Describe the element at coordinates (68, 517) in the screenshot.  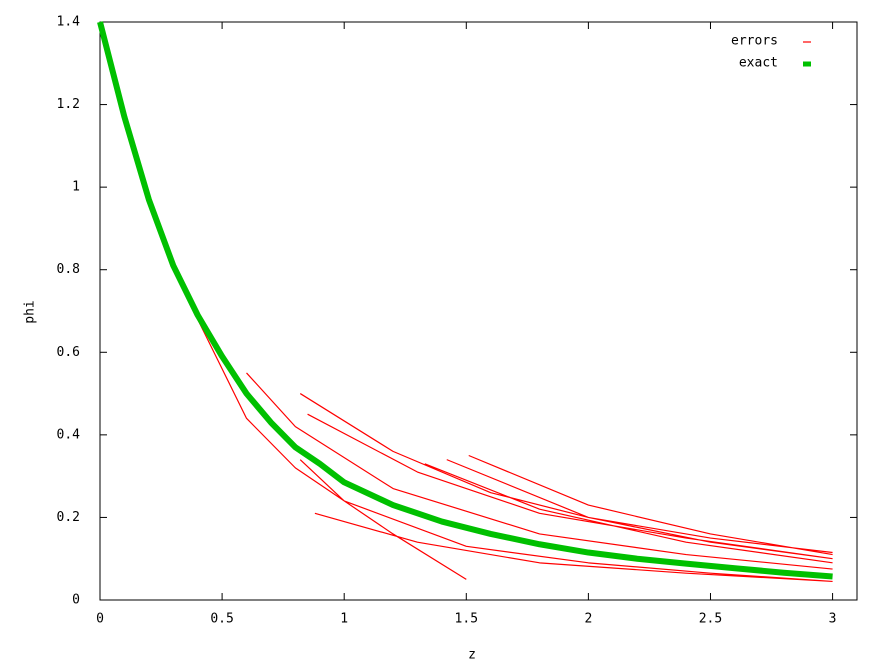
I see `y-tick-label: 0.2` at that location.